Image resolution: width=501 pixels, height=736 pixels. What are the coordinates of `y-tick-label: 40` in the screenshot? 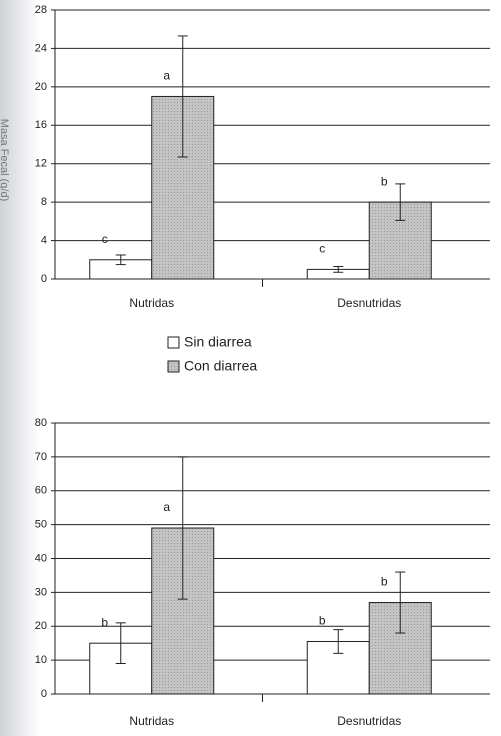 It's located at (41, 558).